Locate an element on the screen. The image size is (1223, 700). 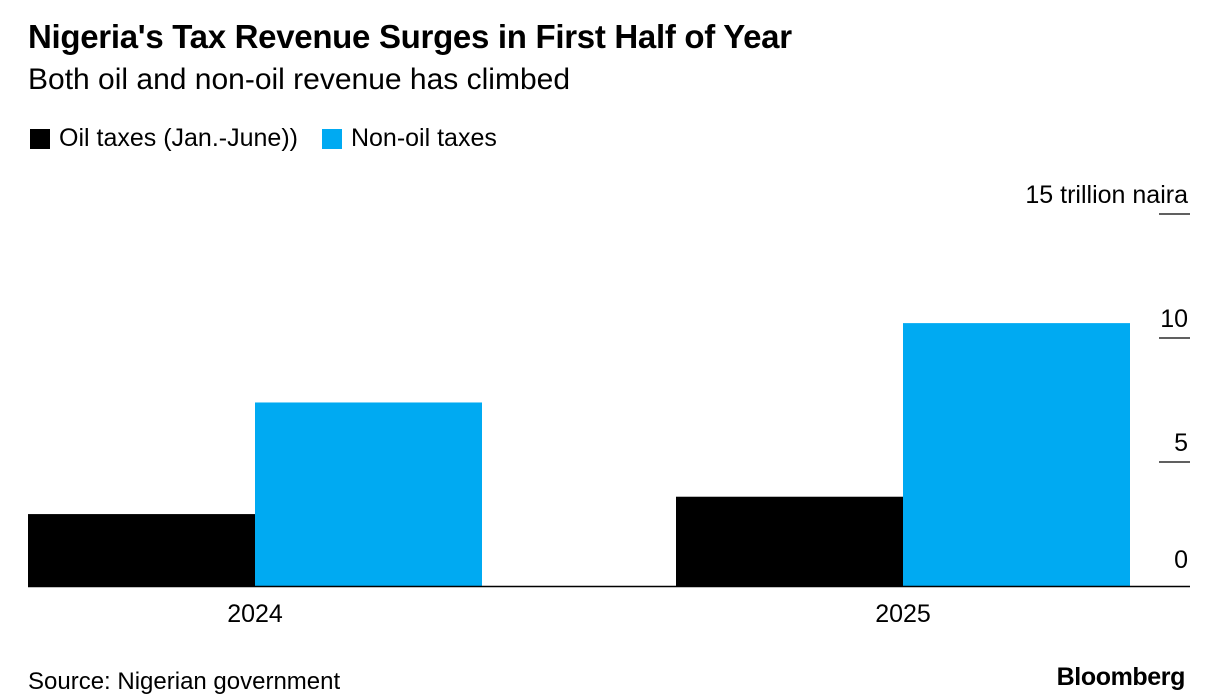
source-note: Source: Nigerian government is located at coordinates (184, 681).